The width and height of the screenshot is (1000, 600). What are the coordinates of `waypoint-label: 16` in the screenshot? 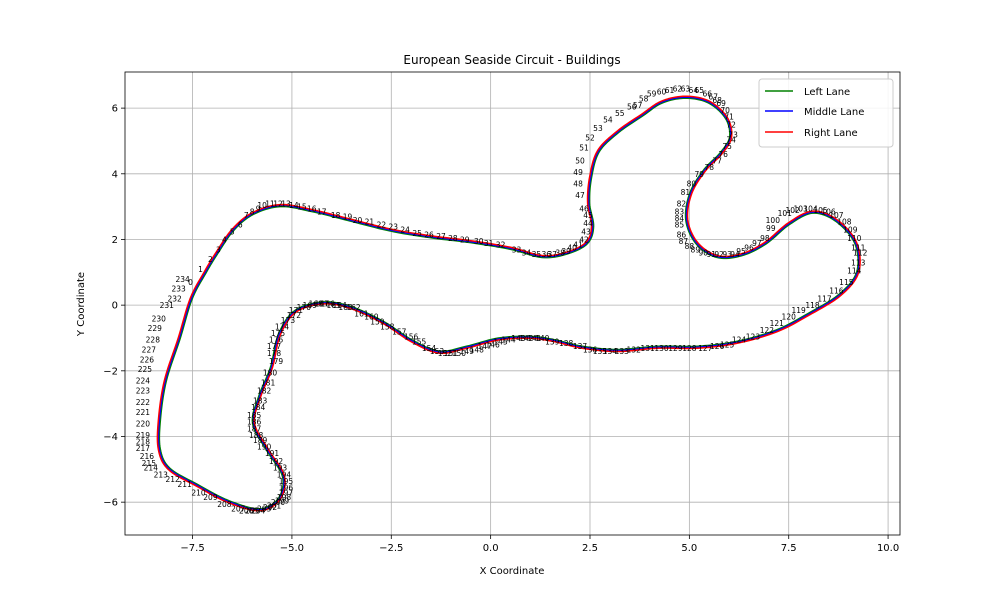 It's located at (312, 208).